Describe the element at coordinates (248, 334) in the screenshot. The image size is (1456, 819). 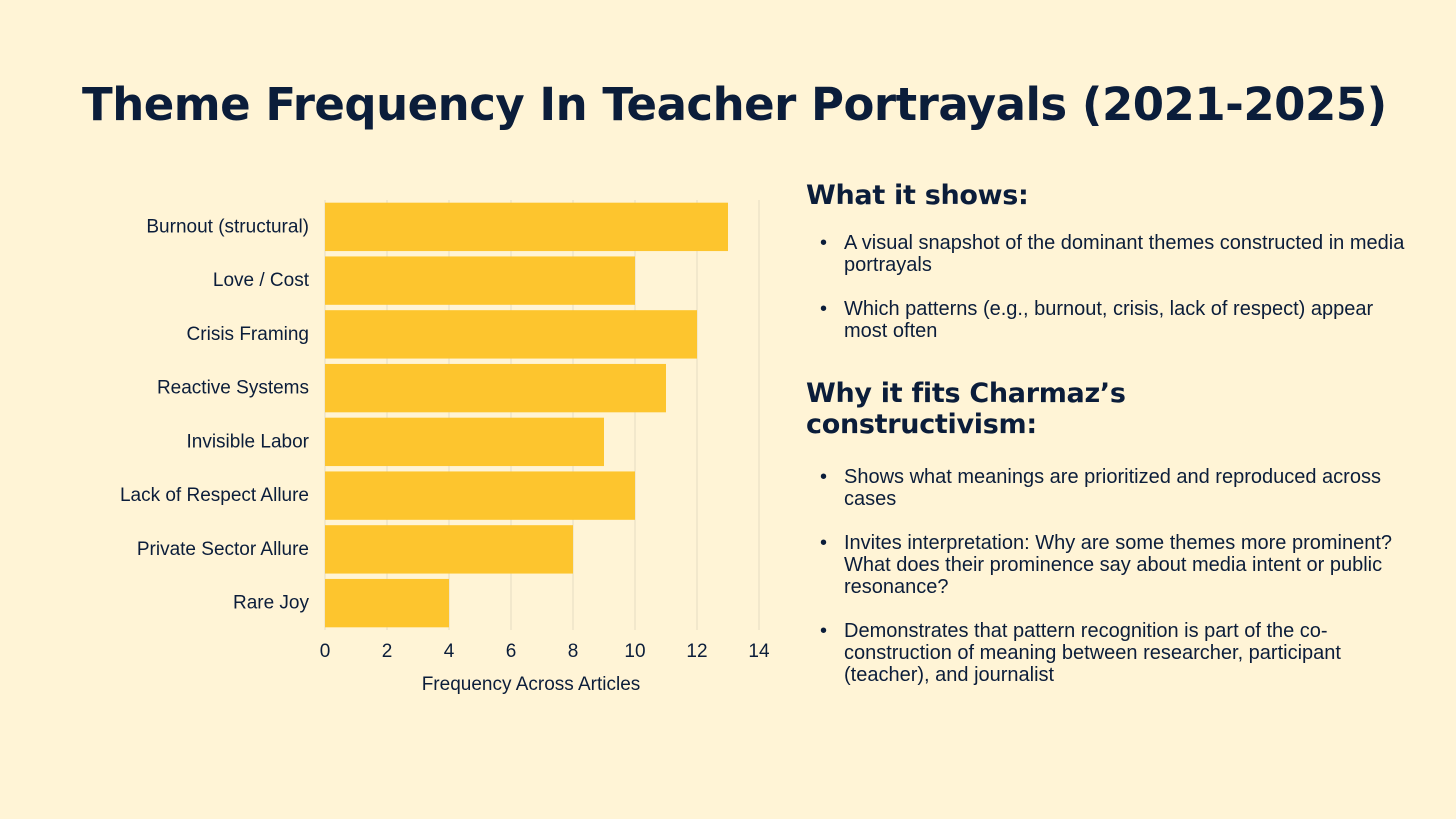
I see `category-label: Crisis Framing` at that location.